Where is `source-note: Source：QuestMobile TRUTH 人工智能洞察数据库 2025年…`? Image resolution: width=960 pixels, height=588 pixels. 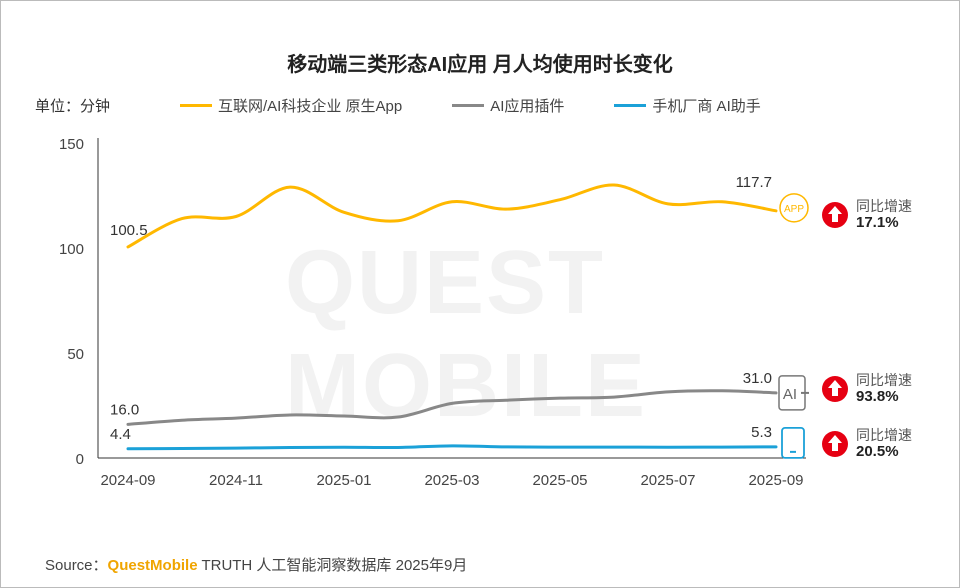 source-note: Source：QuestMobile TRUTH 人工智能洞察数据库 2025年… is located at coordinates (256, 564).